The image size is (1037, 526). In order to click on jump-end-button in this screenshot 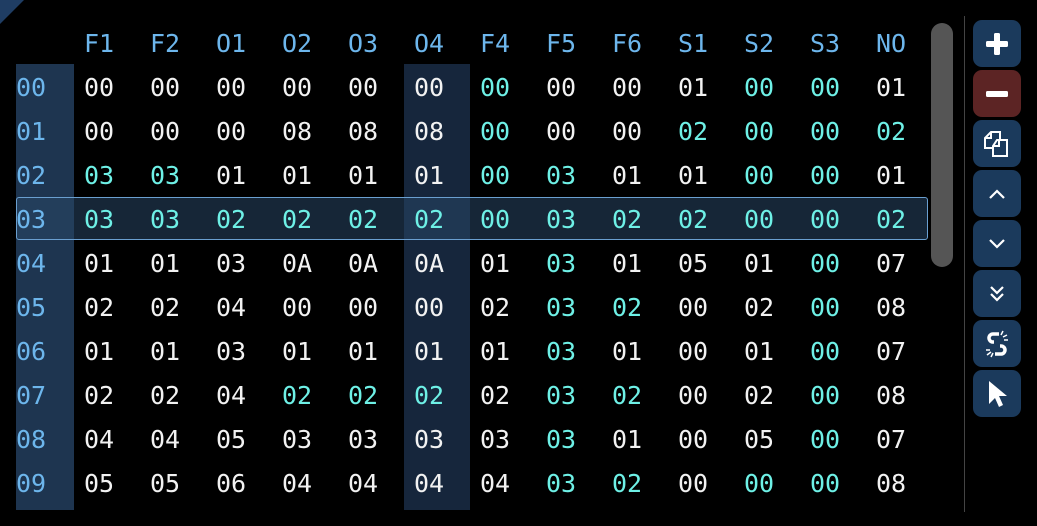, I will do `click(997, 293)`.